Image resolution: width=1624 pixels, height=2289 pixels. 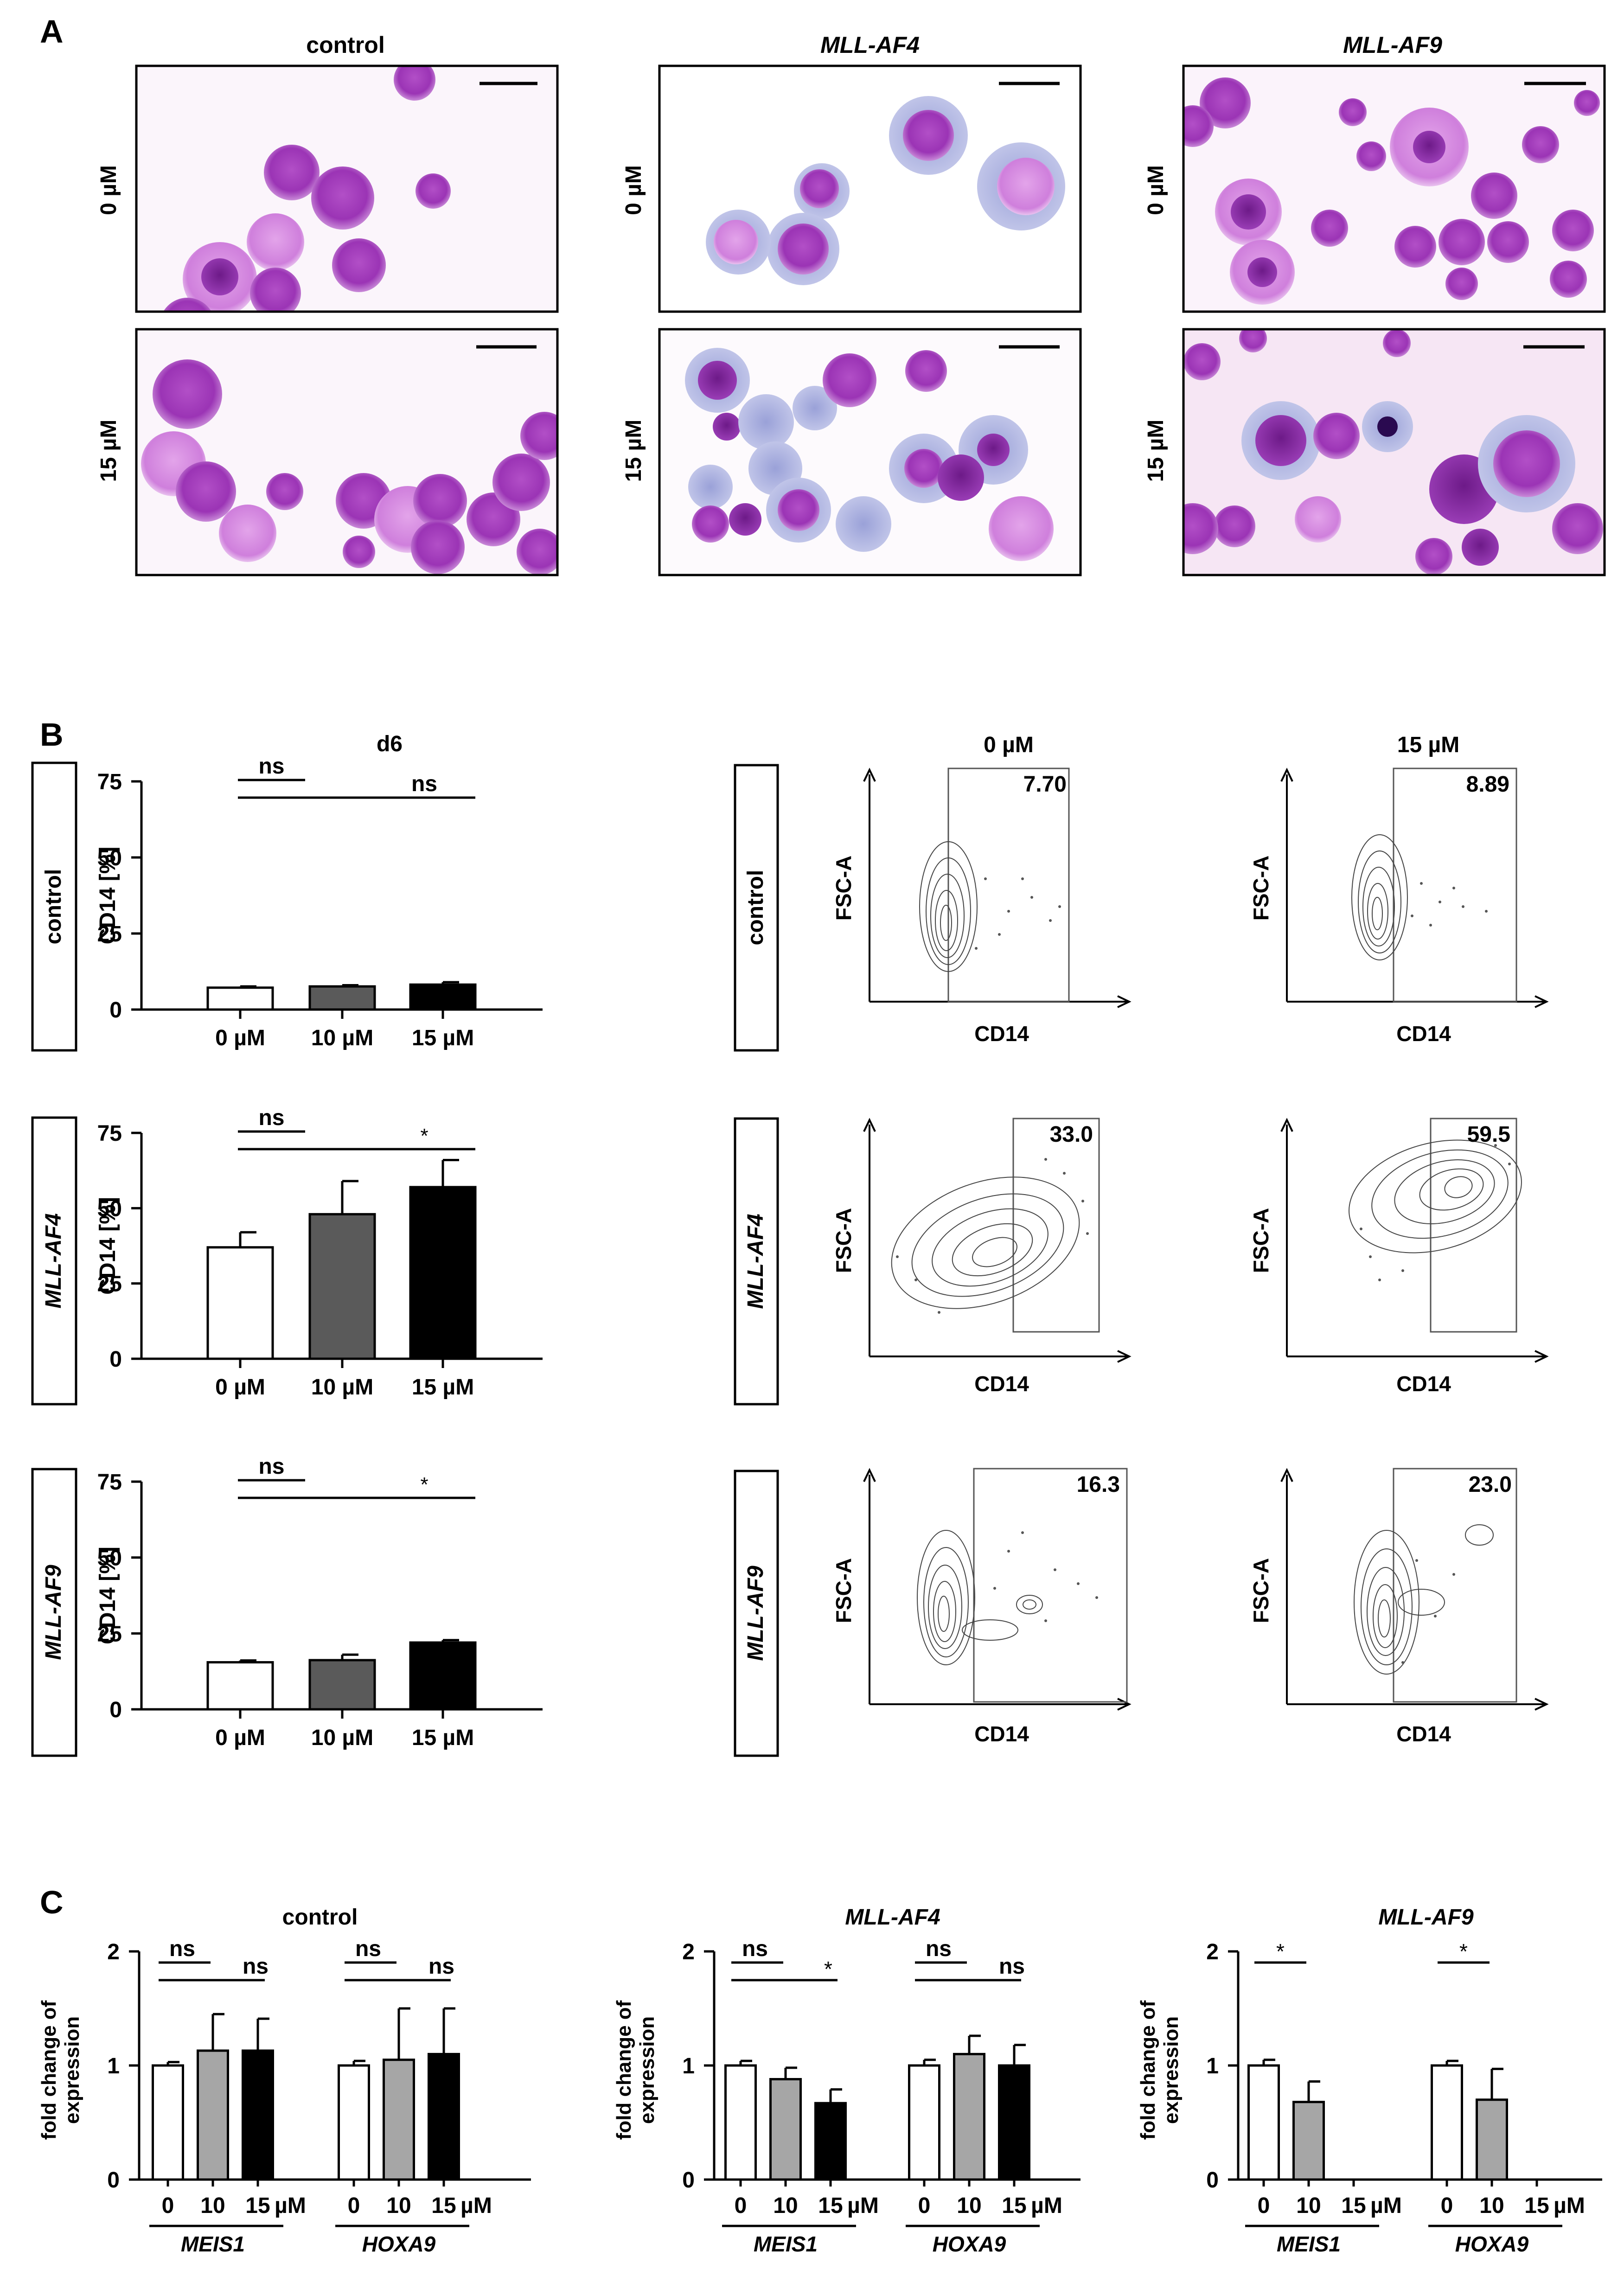 What do you see at coordinates (1399, 1607) in the screenshot?
I see `flow-plot-mllaf9-15uM: 23.0 FSC-A CD14` at bounding box center [1399, 1607].